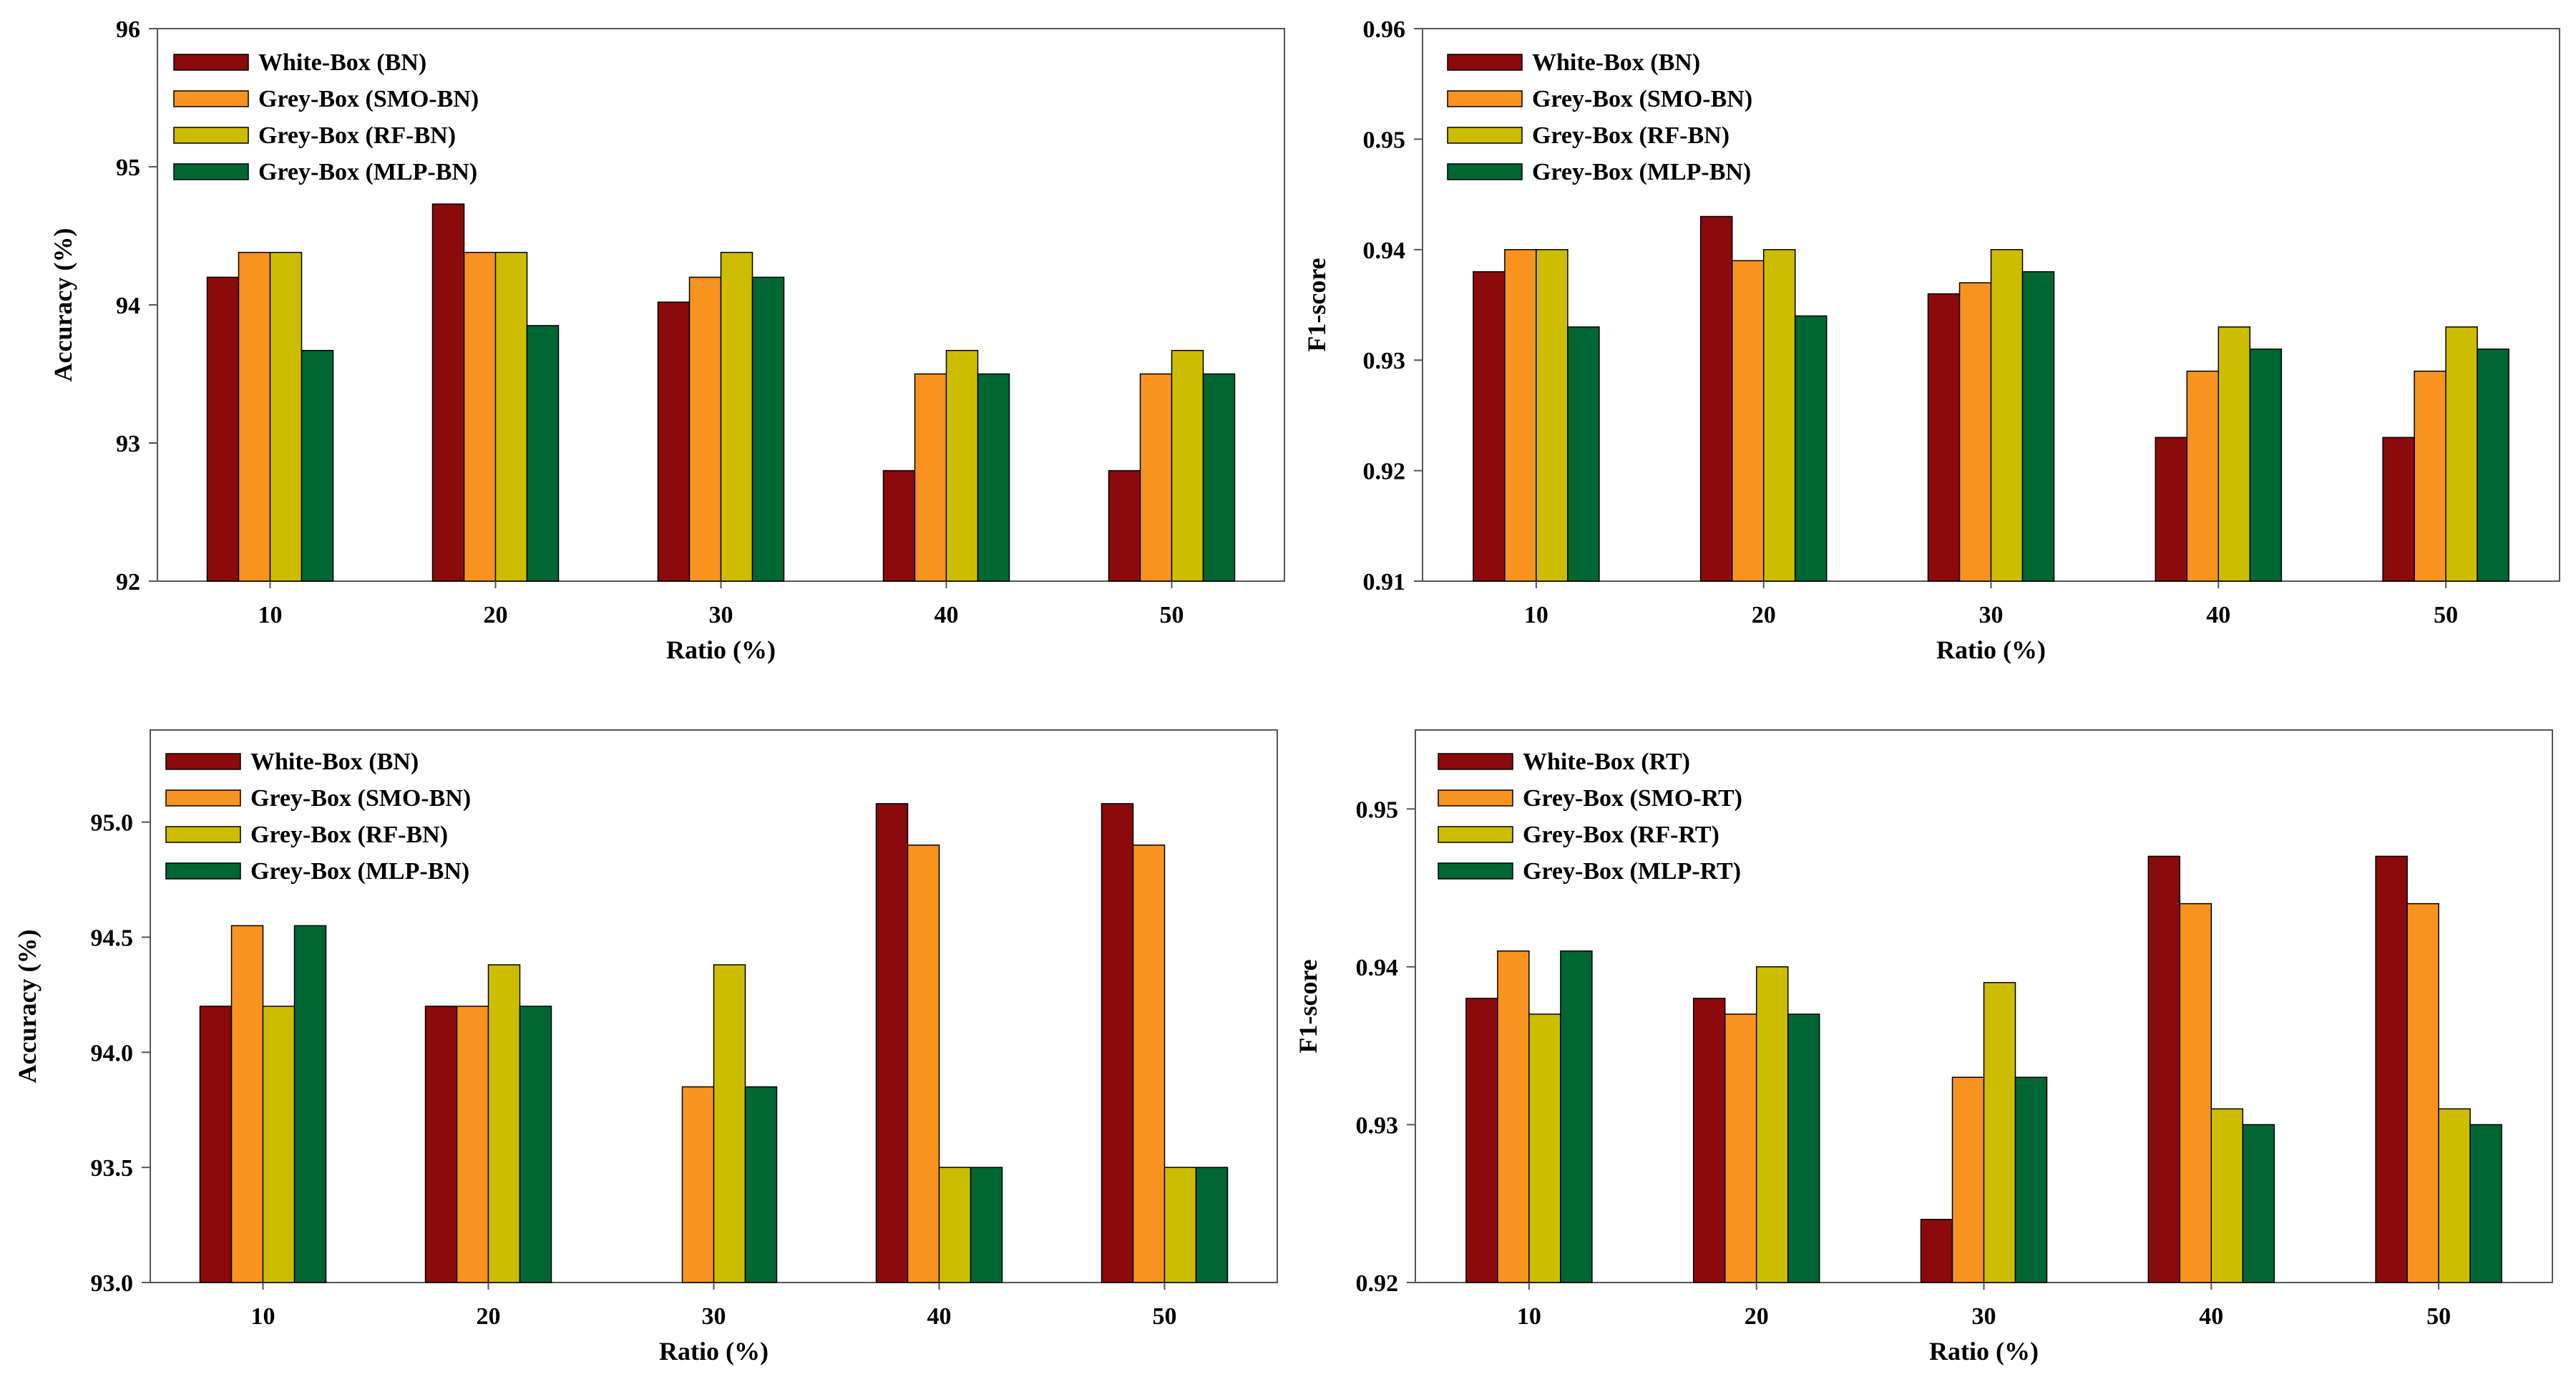  What do you see at coordinates (1384, 361) in the screenshot?
I see `y-tick-label: 0.93` at bounding box center [1384, 361].